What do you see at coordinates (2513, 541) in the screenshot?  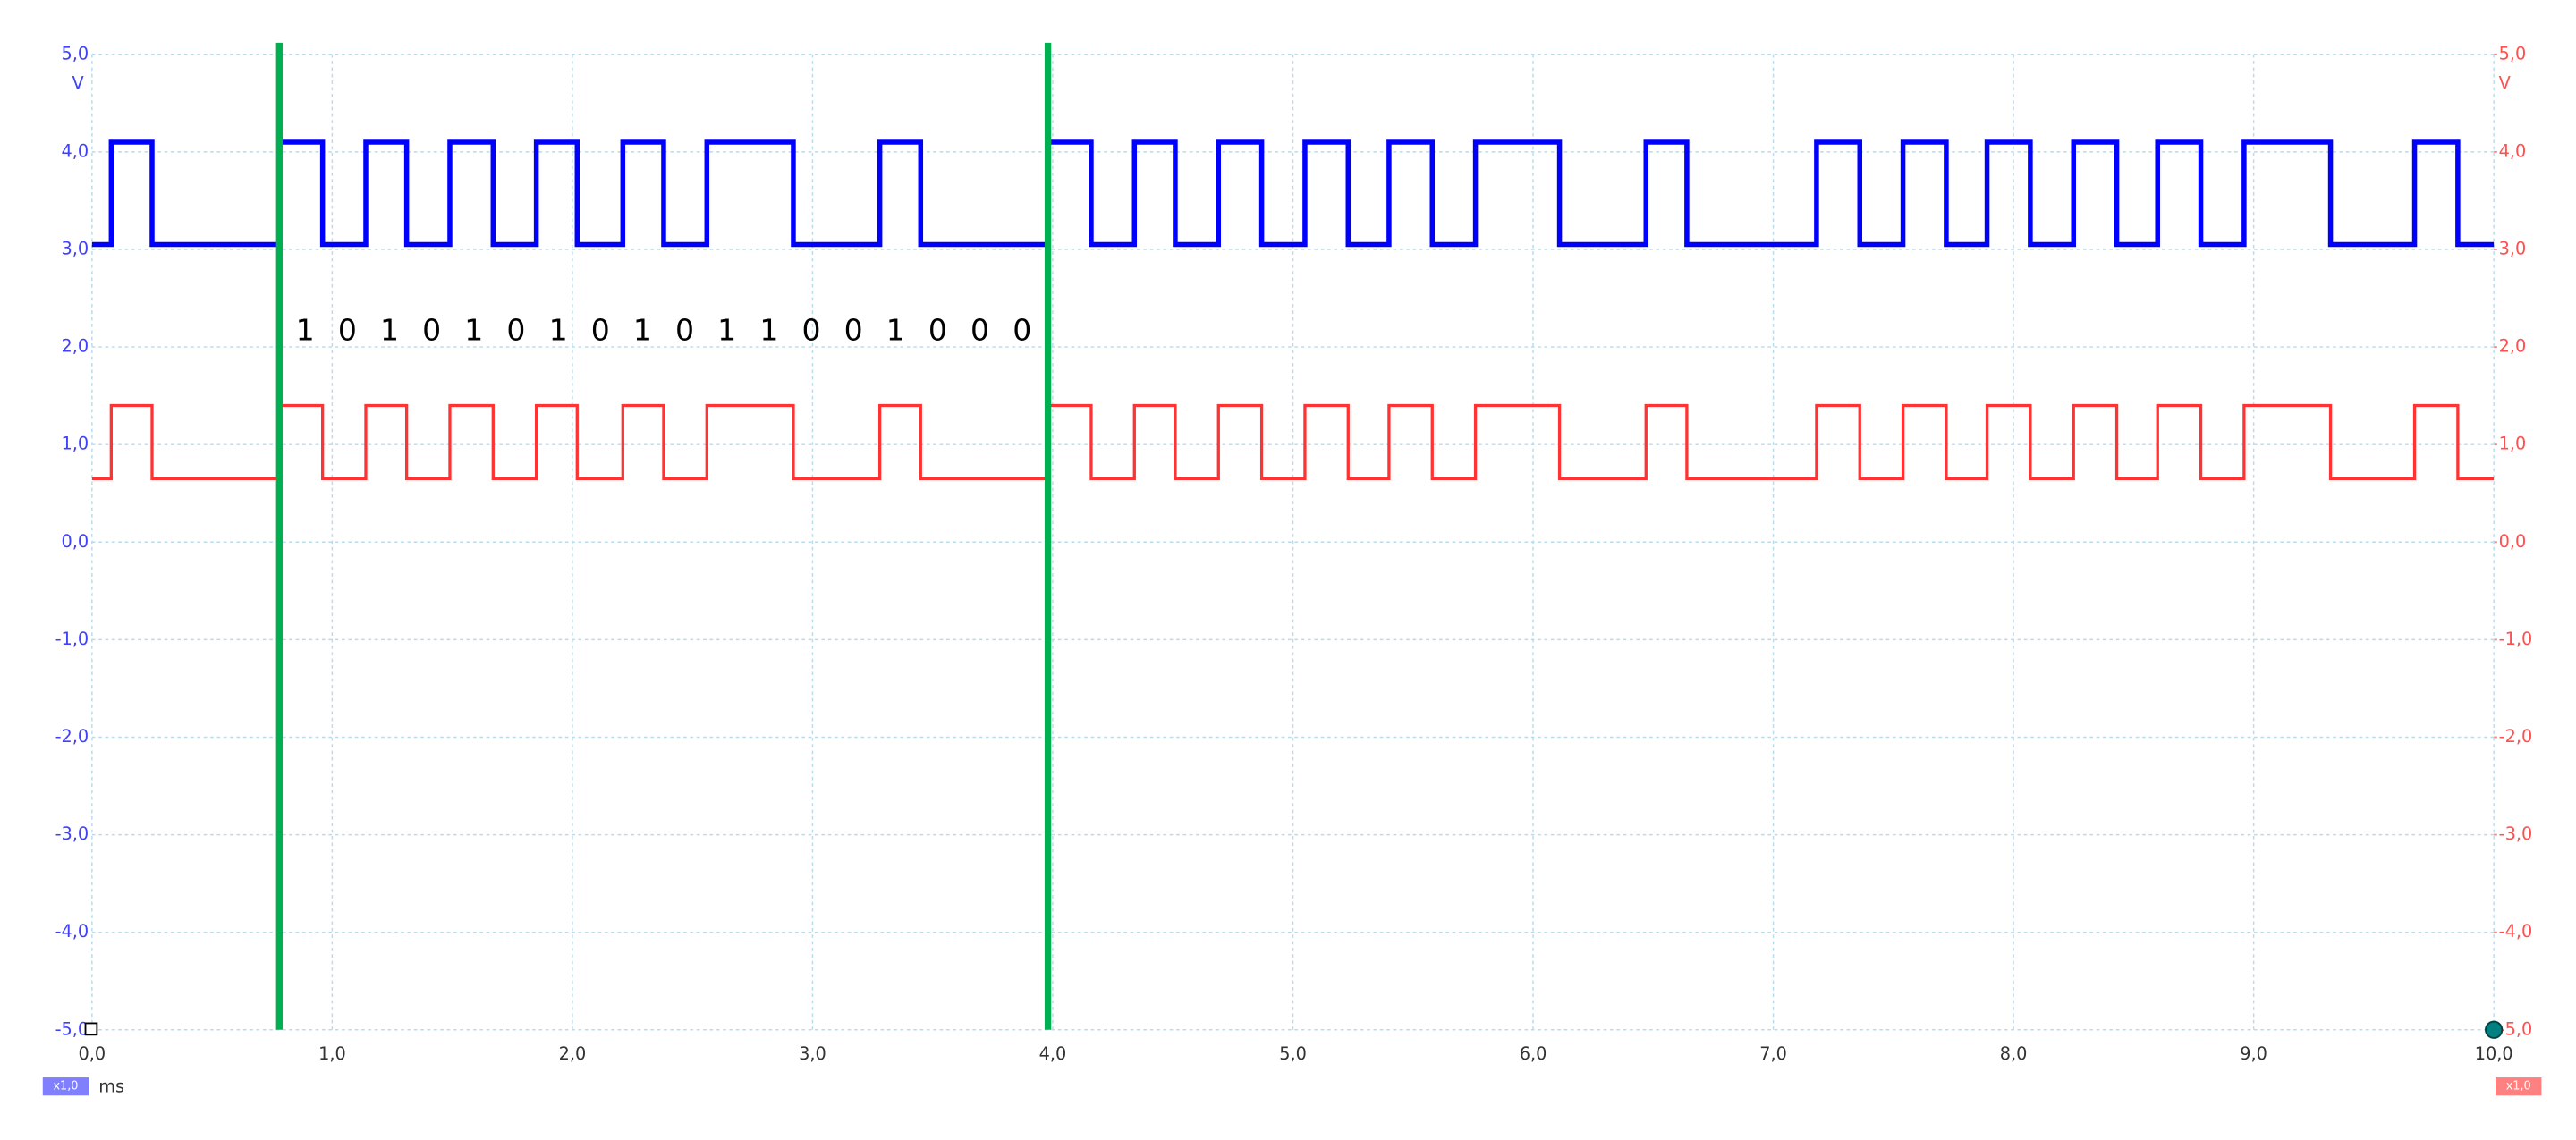 I see `y2-tick-label: 0,0` at bounding box center [2513, 541].